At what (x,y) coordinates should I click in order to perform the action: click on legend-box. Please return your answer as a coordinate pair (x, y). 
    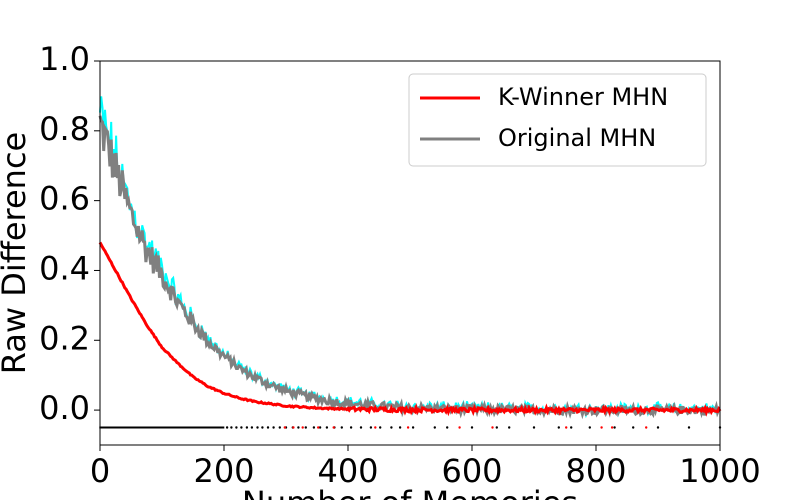
    Looking at the image, I should click on (557, 120).